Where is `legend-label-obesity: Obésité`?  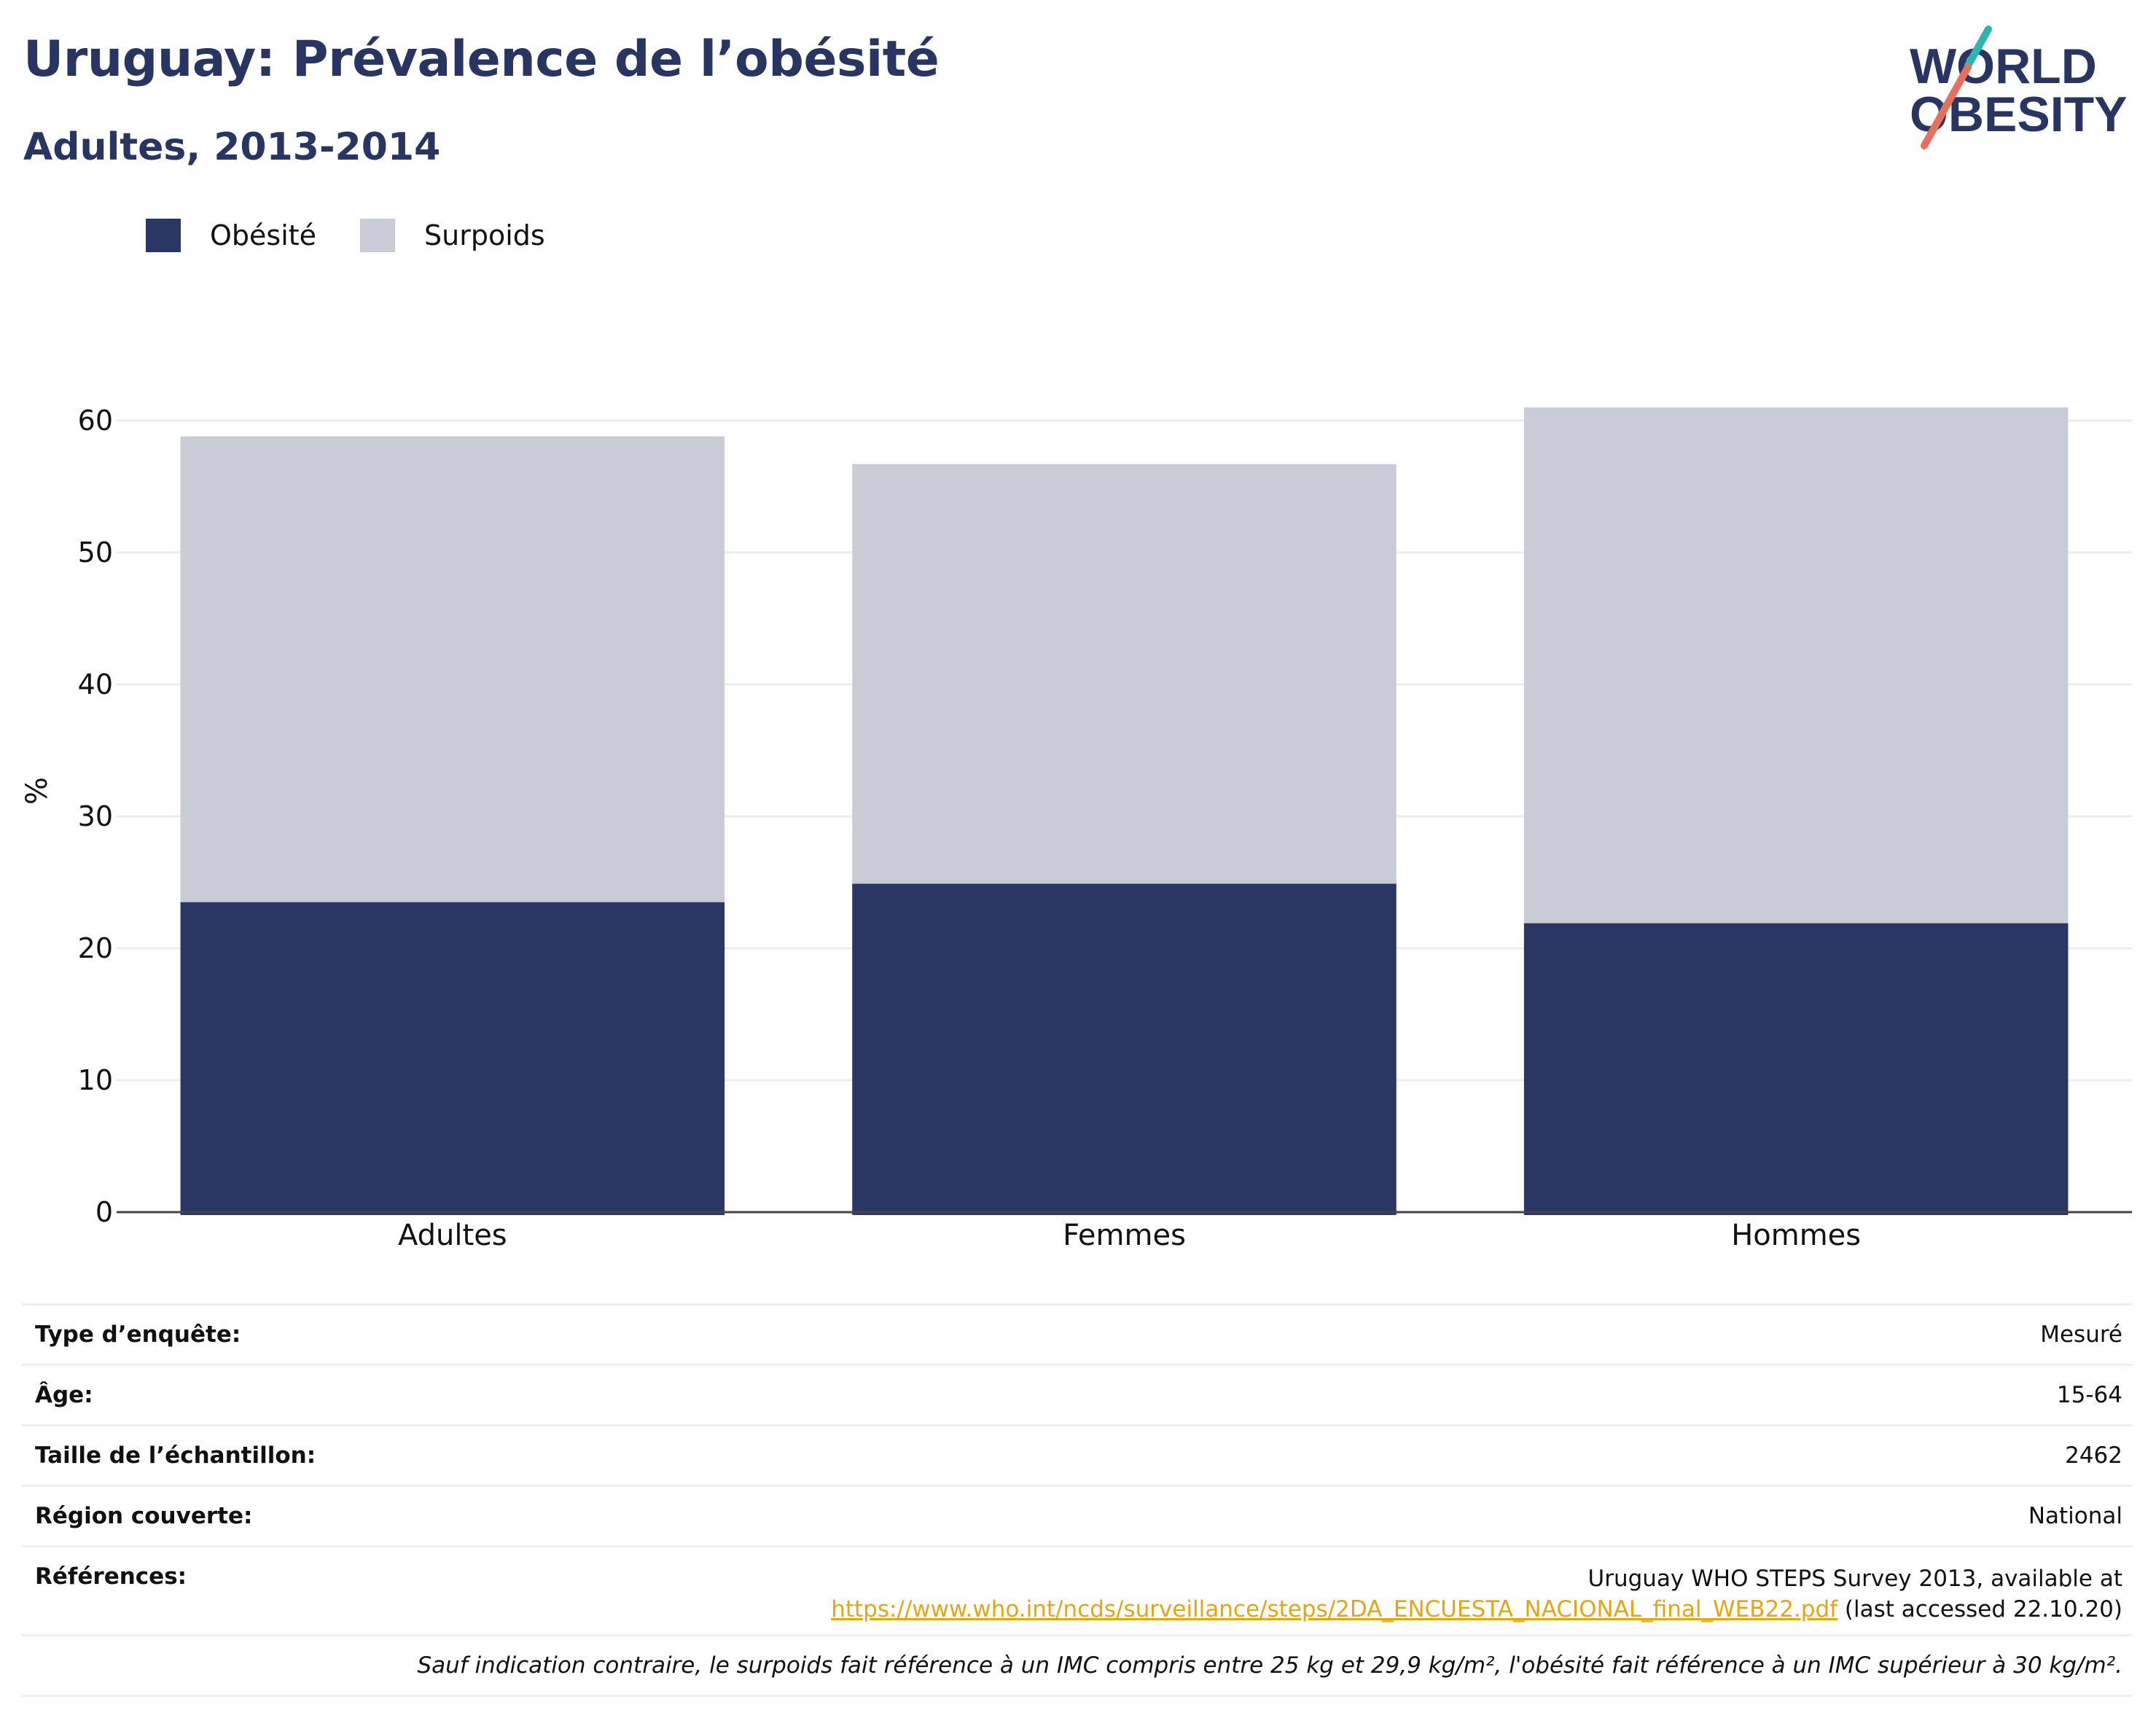
legend-label-obesity: Obésité is located at coordinates (263, 235).